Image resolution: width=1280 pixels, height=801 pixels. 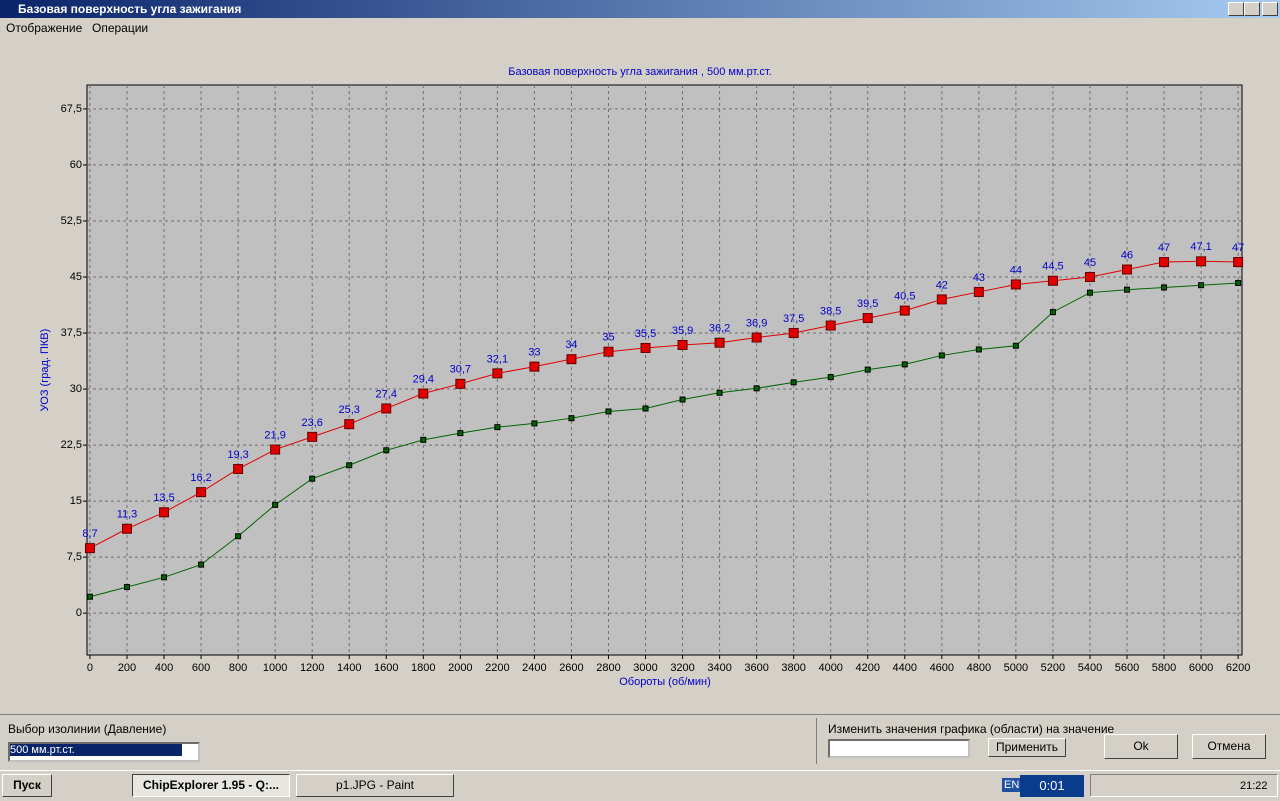 I want to click on language-indicator: EN, so click(x=1012, y=785).